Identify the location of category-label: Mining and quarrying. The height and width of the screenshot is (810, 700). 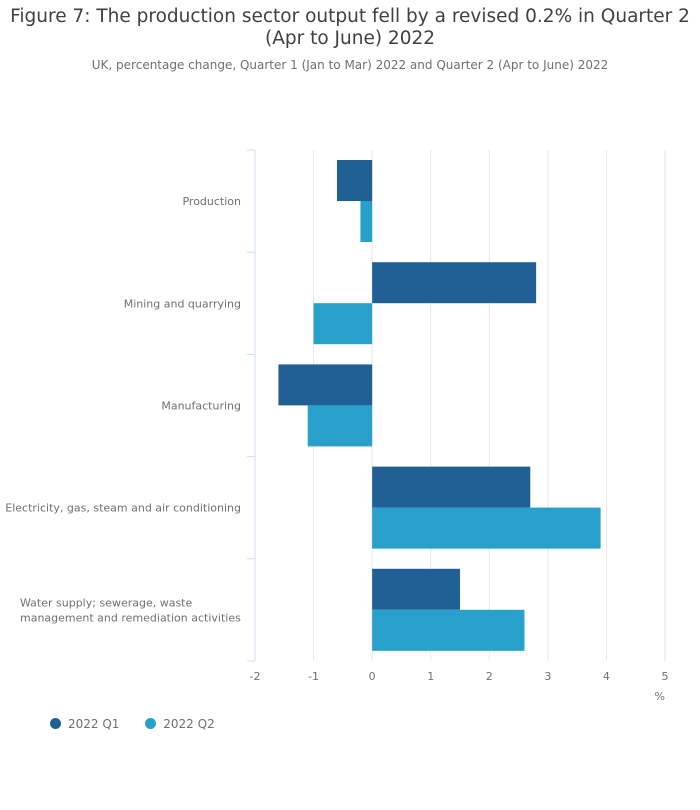
(182, 303).